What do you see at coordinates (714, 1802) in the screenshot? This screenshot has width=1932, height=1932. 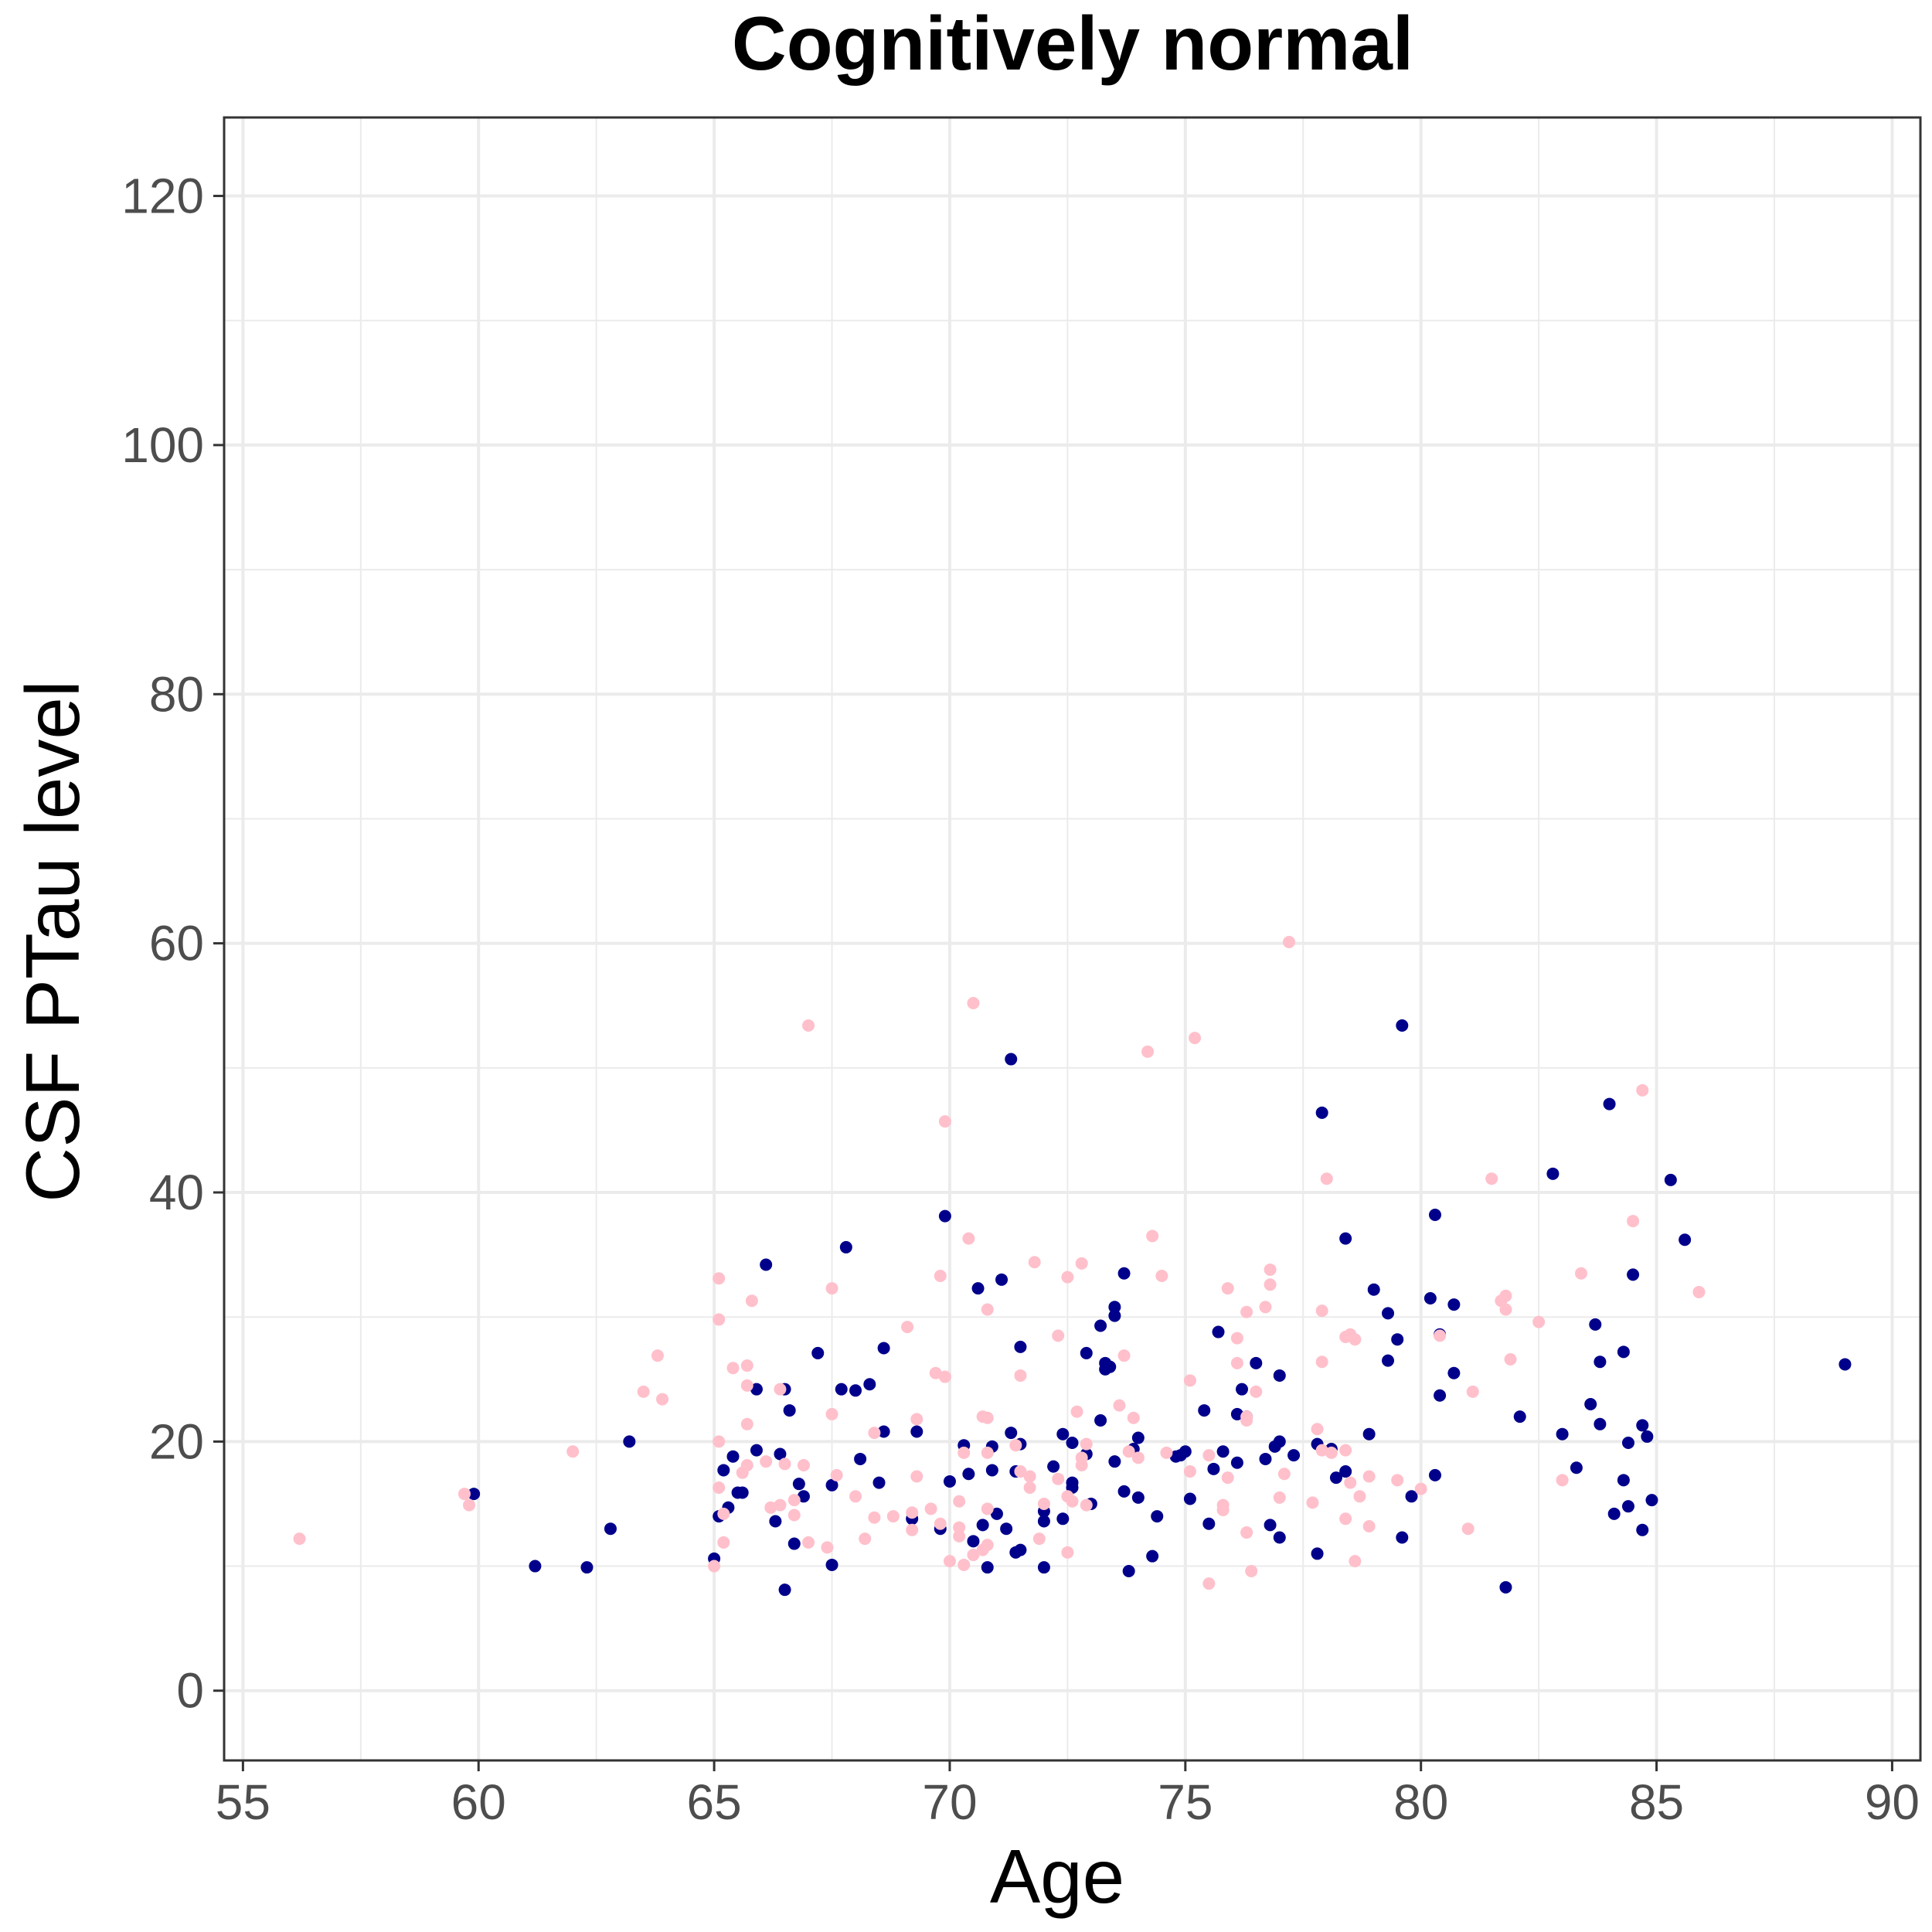 I see `x-tick-label: 65` at bounding box center [714, 1802].